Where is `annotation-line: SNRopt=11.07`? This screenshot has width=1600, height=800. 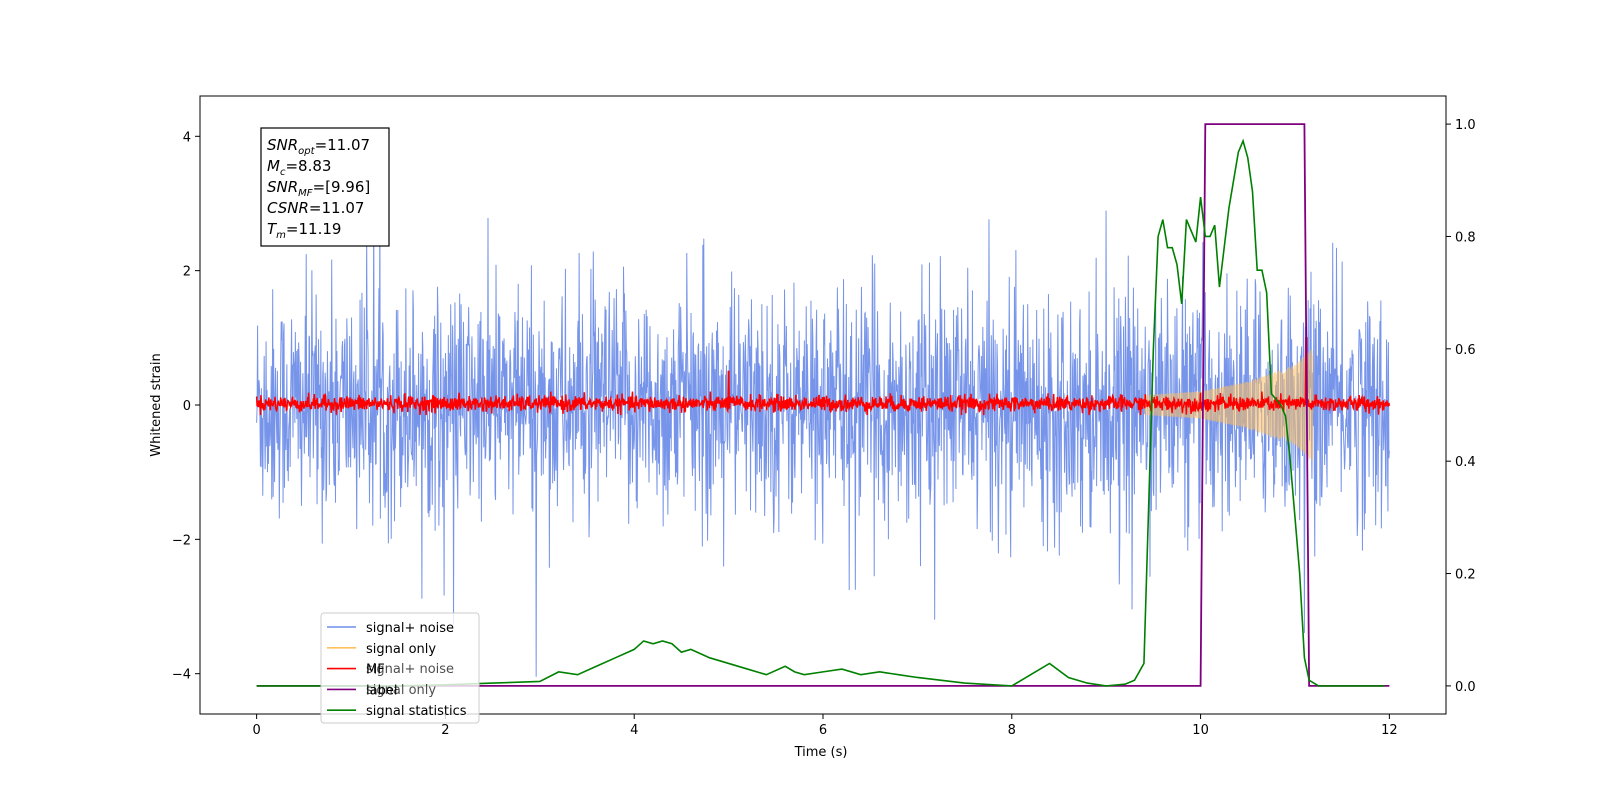 annotation-line: SNRopt=11.07 is located at coordinates (318, 146).